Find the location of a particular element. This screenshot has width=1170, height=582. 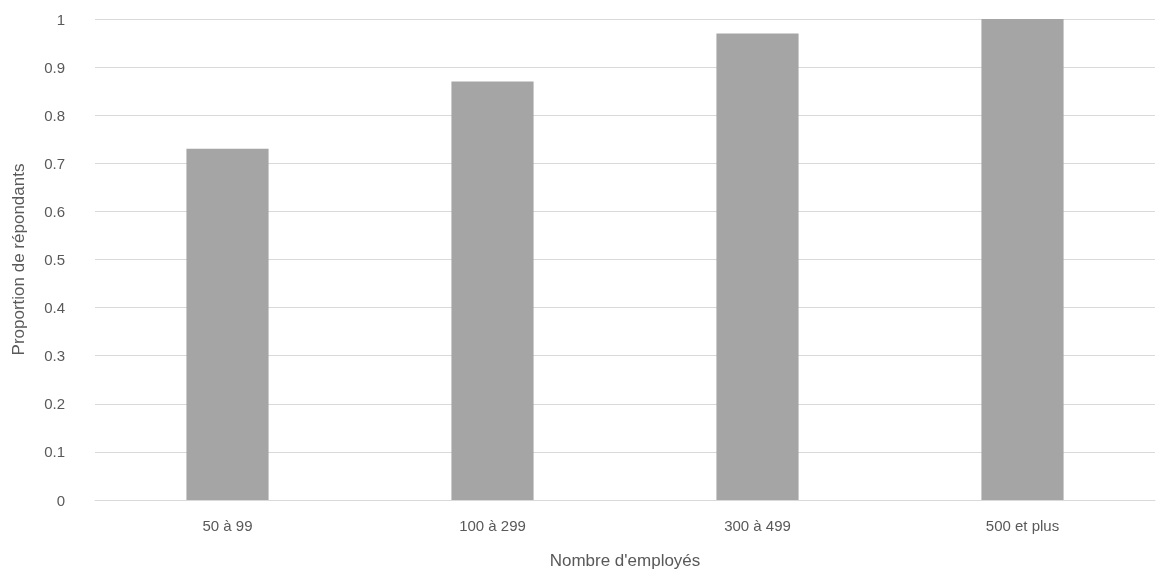

y-tick-label: 0.6 is located at coordinates (54, 211).